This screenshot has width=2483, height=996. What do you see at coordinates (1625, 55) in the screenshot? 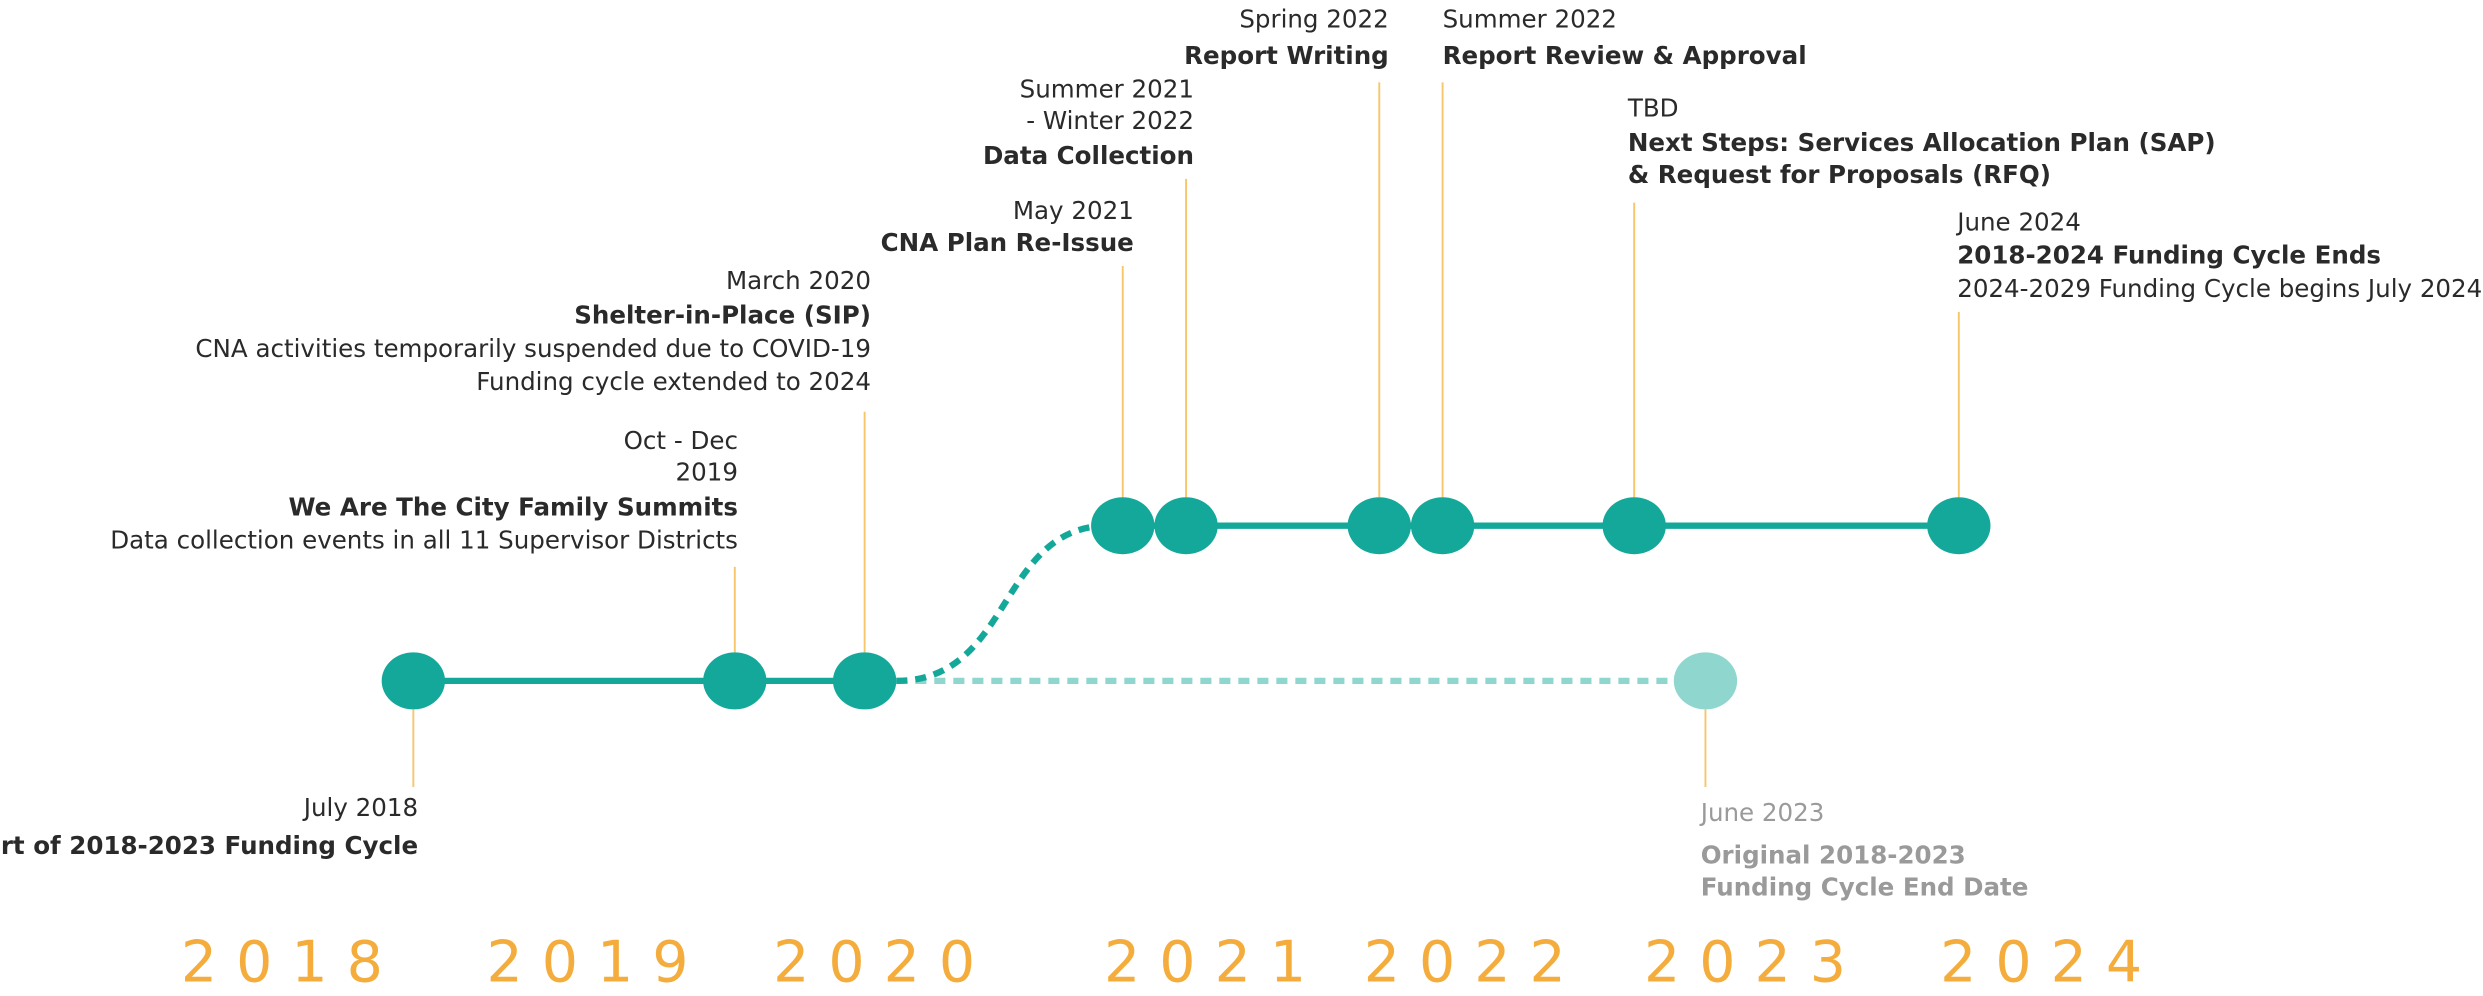
I see `milestone-title: Report Review & Approval` at bounding box center [1625, 55].